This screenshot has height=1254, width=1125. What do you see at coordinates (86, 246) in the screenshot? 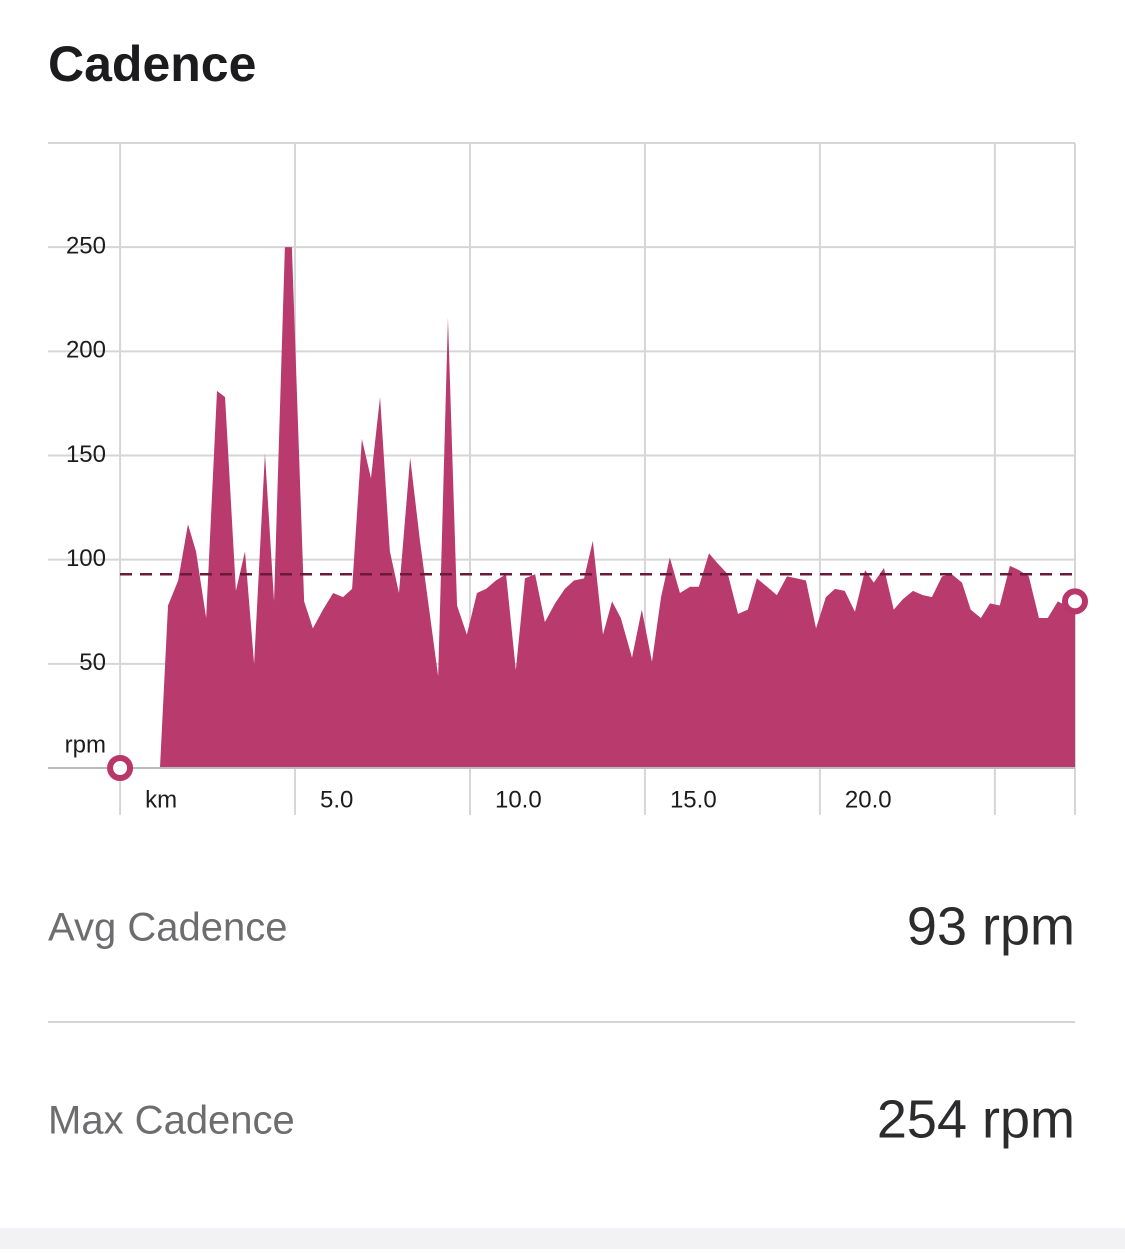
I see `y-tick-label: 250` at bounding box center [86, 246].